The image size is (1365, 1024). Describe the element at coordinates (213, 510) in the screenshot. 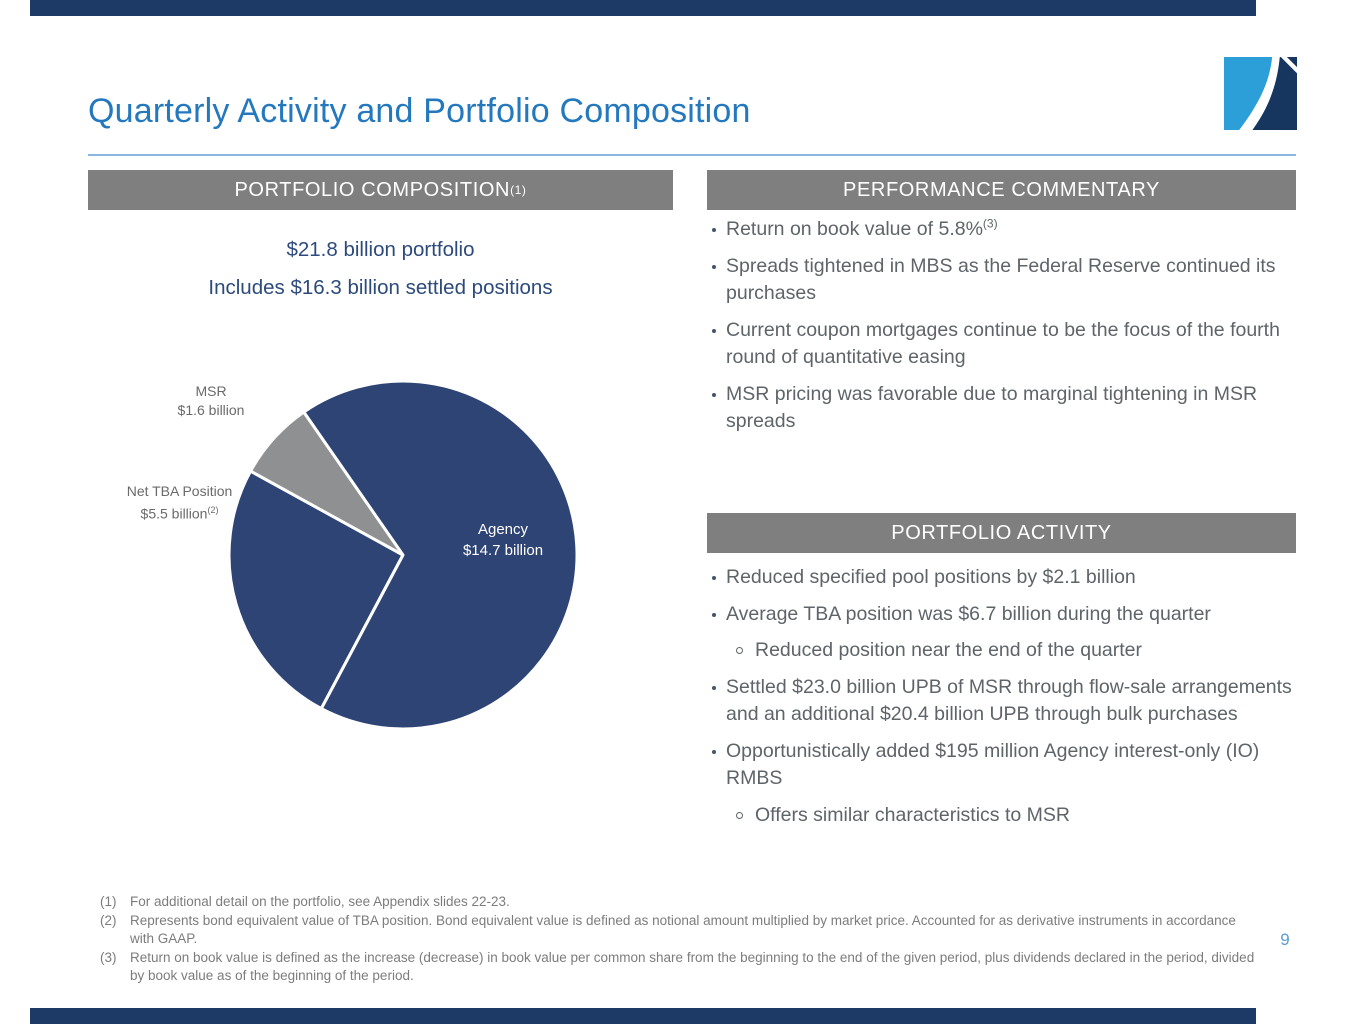

I see `footnote-ref-2: (2)` at that location.